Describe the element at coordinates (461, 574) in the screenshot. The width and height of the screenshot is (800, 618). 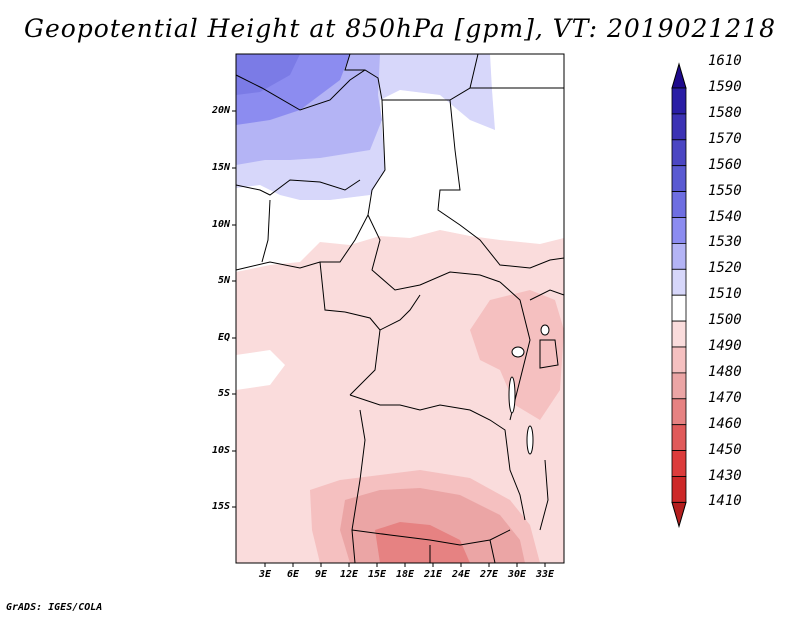
I see `lon-label-24e: 24E` at that location.